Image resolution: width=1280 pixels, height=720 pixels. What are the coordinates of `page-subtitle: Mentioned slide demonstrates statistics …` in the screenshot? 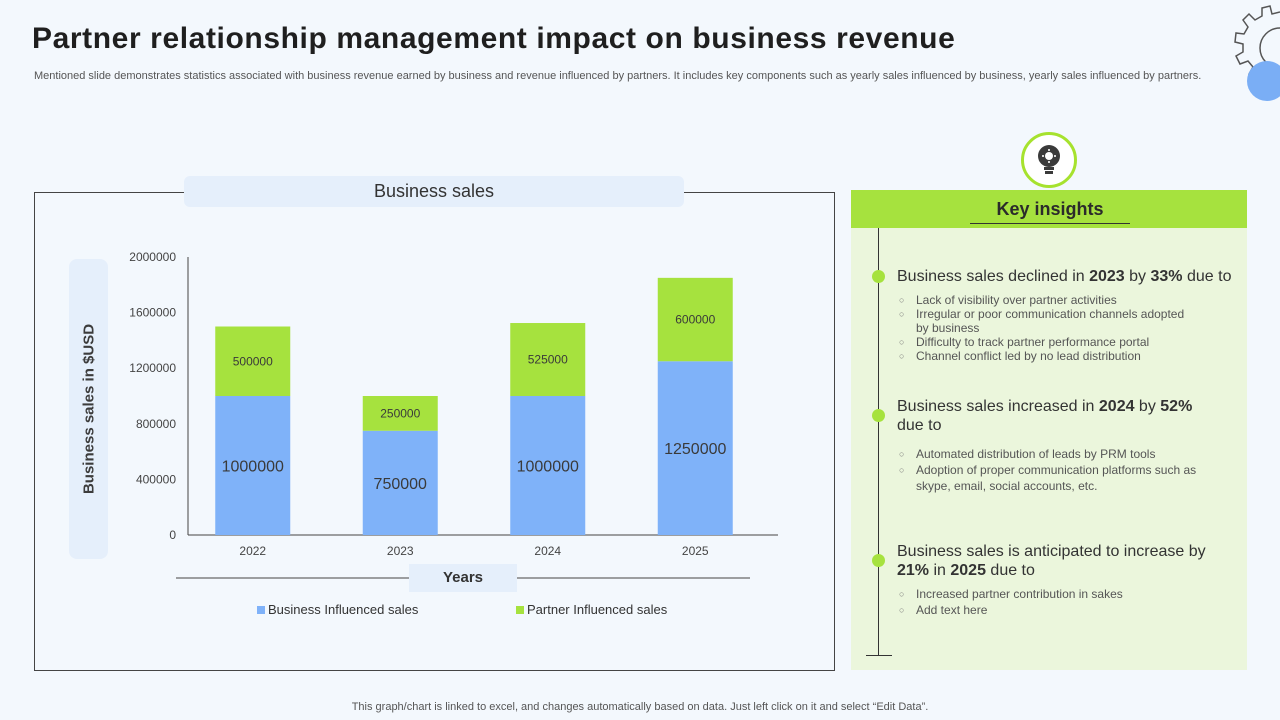 It's located at (618, 76).